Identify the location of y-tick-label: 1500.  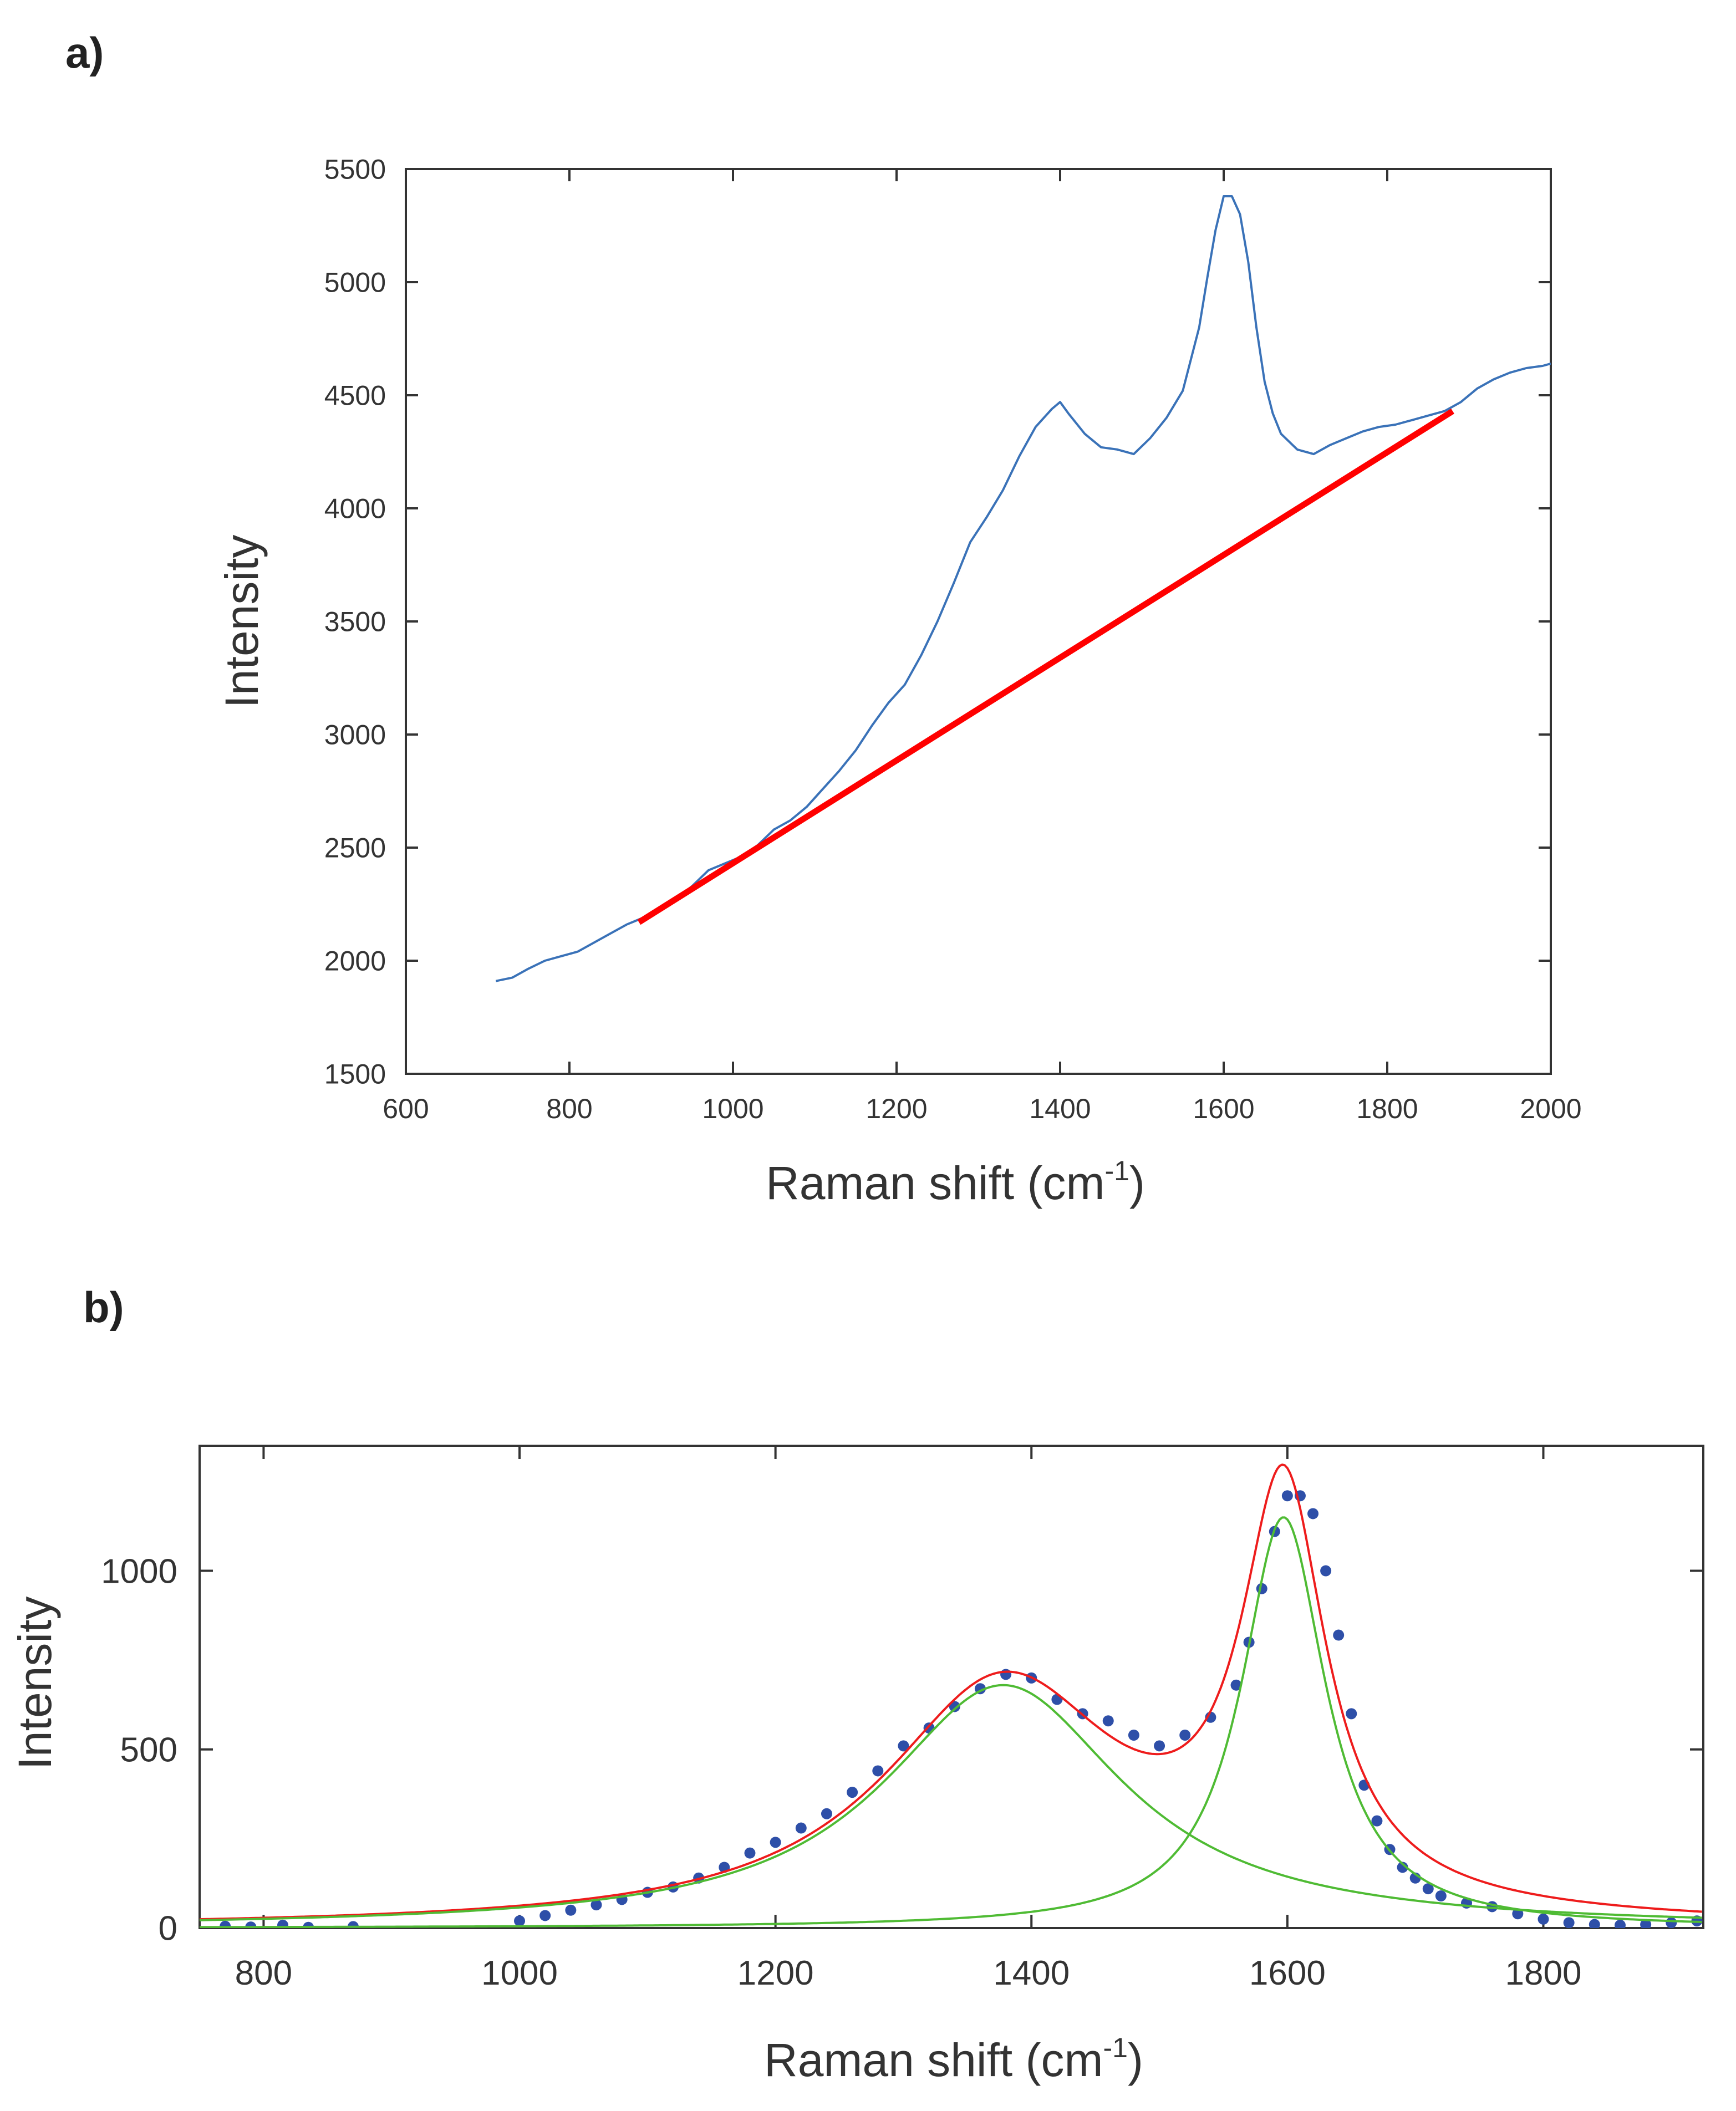
(355, 1074).